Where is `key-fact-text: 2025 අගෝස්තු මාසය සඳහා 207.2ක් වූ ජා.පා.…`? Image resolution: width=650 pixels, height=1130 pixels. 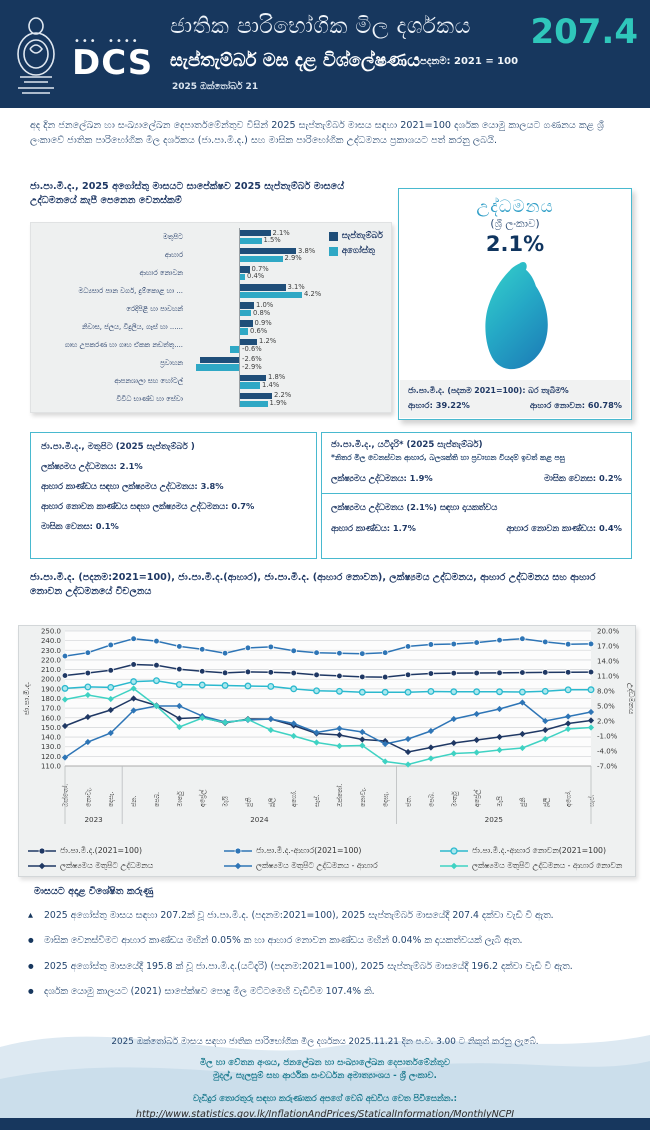
key-fact-text: 2025 අගෝස්තු මාසය සඳහා 207.2ක් වූ ජා.පා.… is located at coordinates (299, 915).